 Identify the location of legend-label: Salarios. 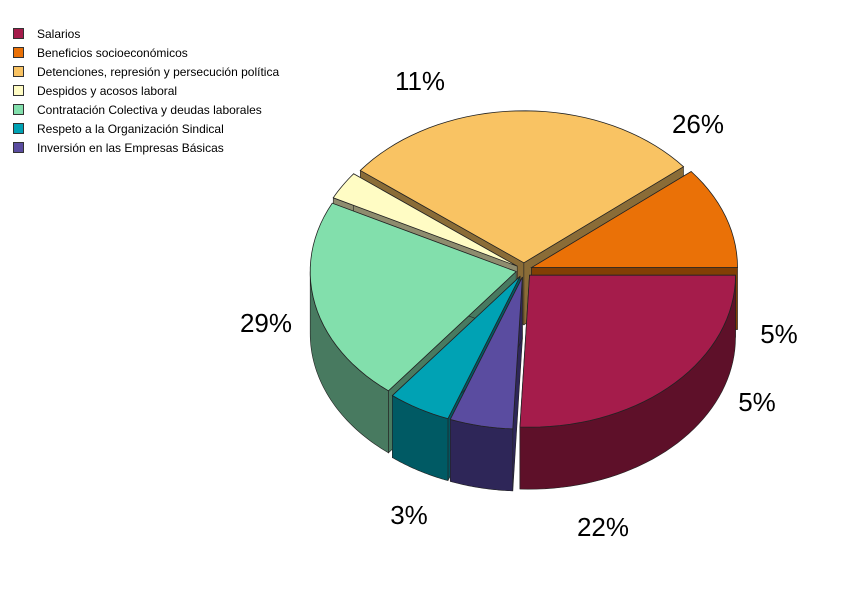
(59, 33).